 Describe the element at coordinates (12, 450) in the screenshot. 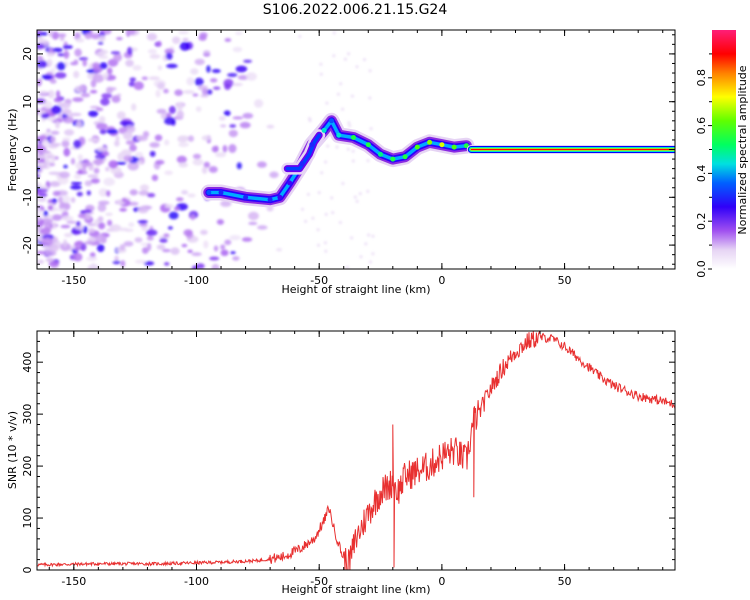

I see `snr-ylabel: SNR (10 * v/v)` at that location.